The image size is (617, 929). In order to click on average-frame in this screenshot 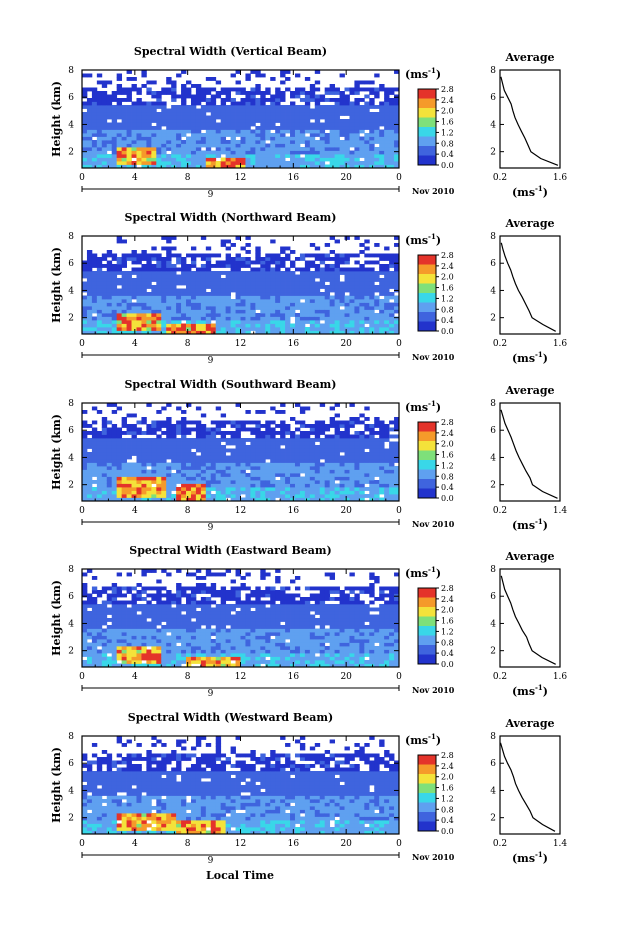, I will do `click(530, 452)`.